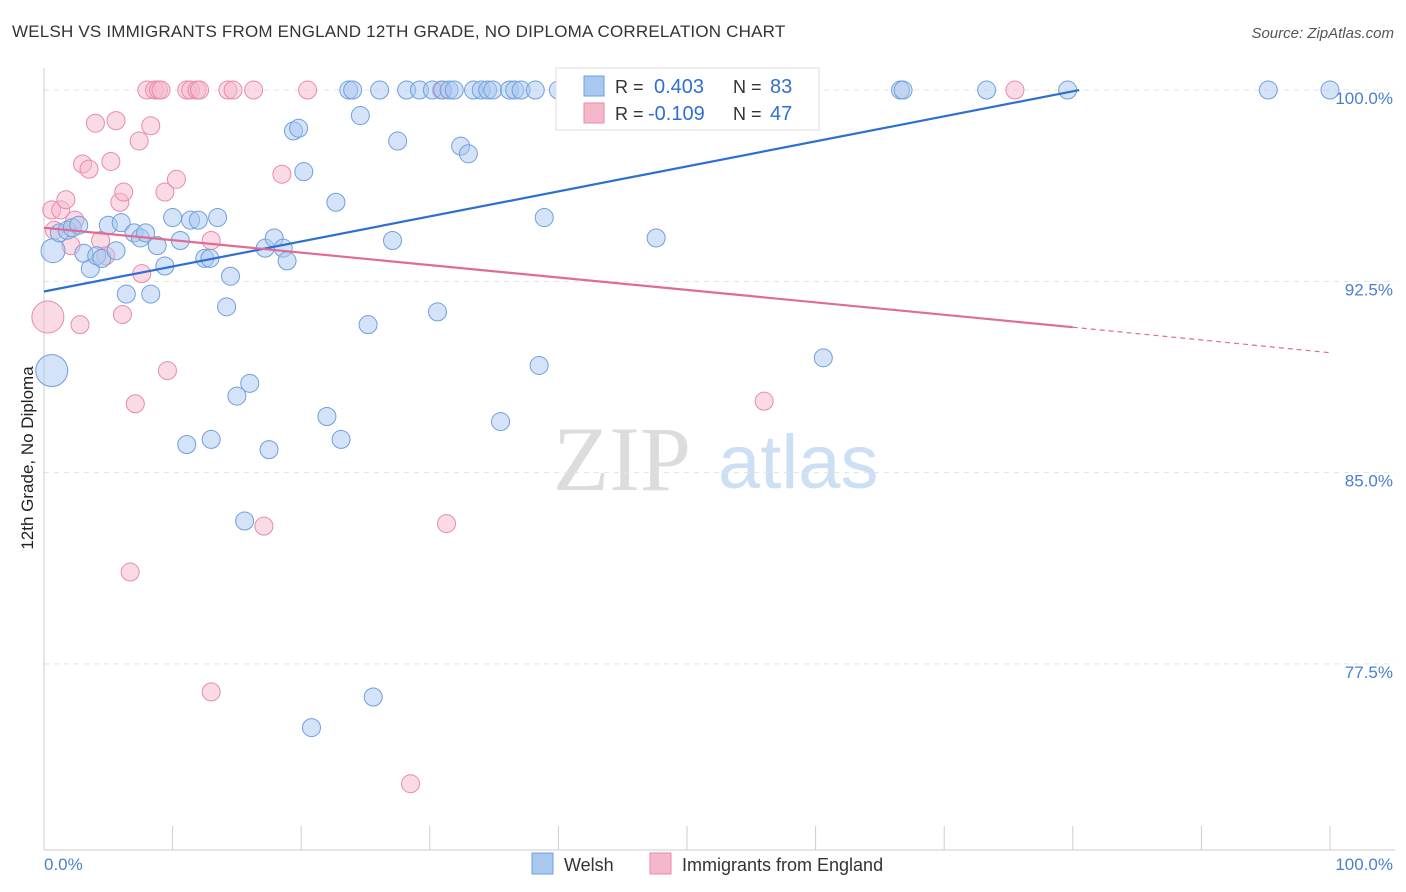 The height and width of the screenshot is (892, 1406). I want to click on y-tick-label-1: 85.0%, so click(1369, 481).